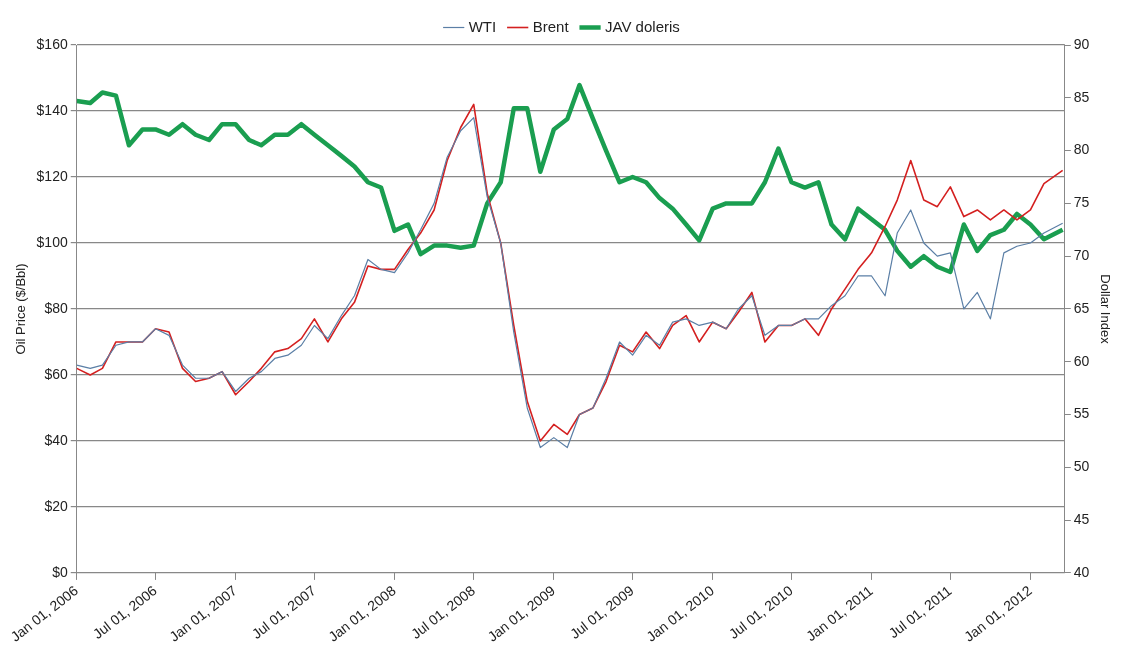 This screenshot has width=1136, height=655. What do you see at coordinates (21, 309) in the screenshot?
I see `y-axis-title: Oil Price ($/Bbl)` at bounding box center [21, 309].